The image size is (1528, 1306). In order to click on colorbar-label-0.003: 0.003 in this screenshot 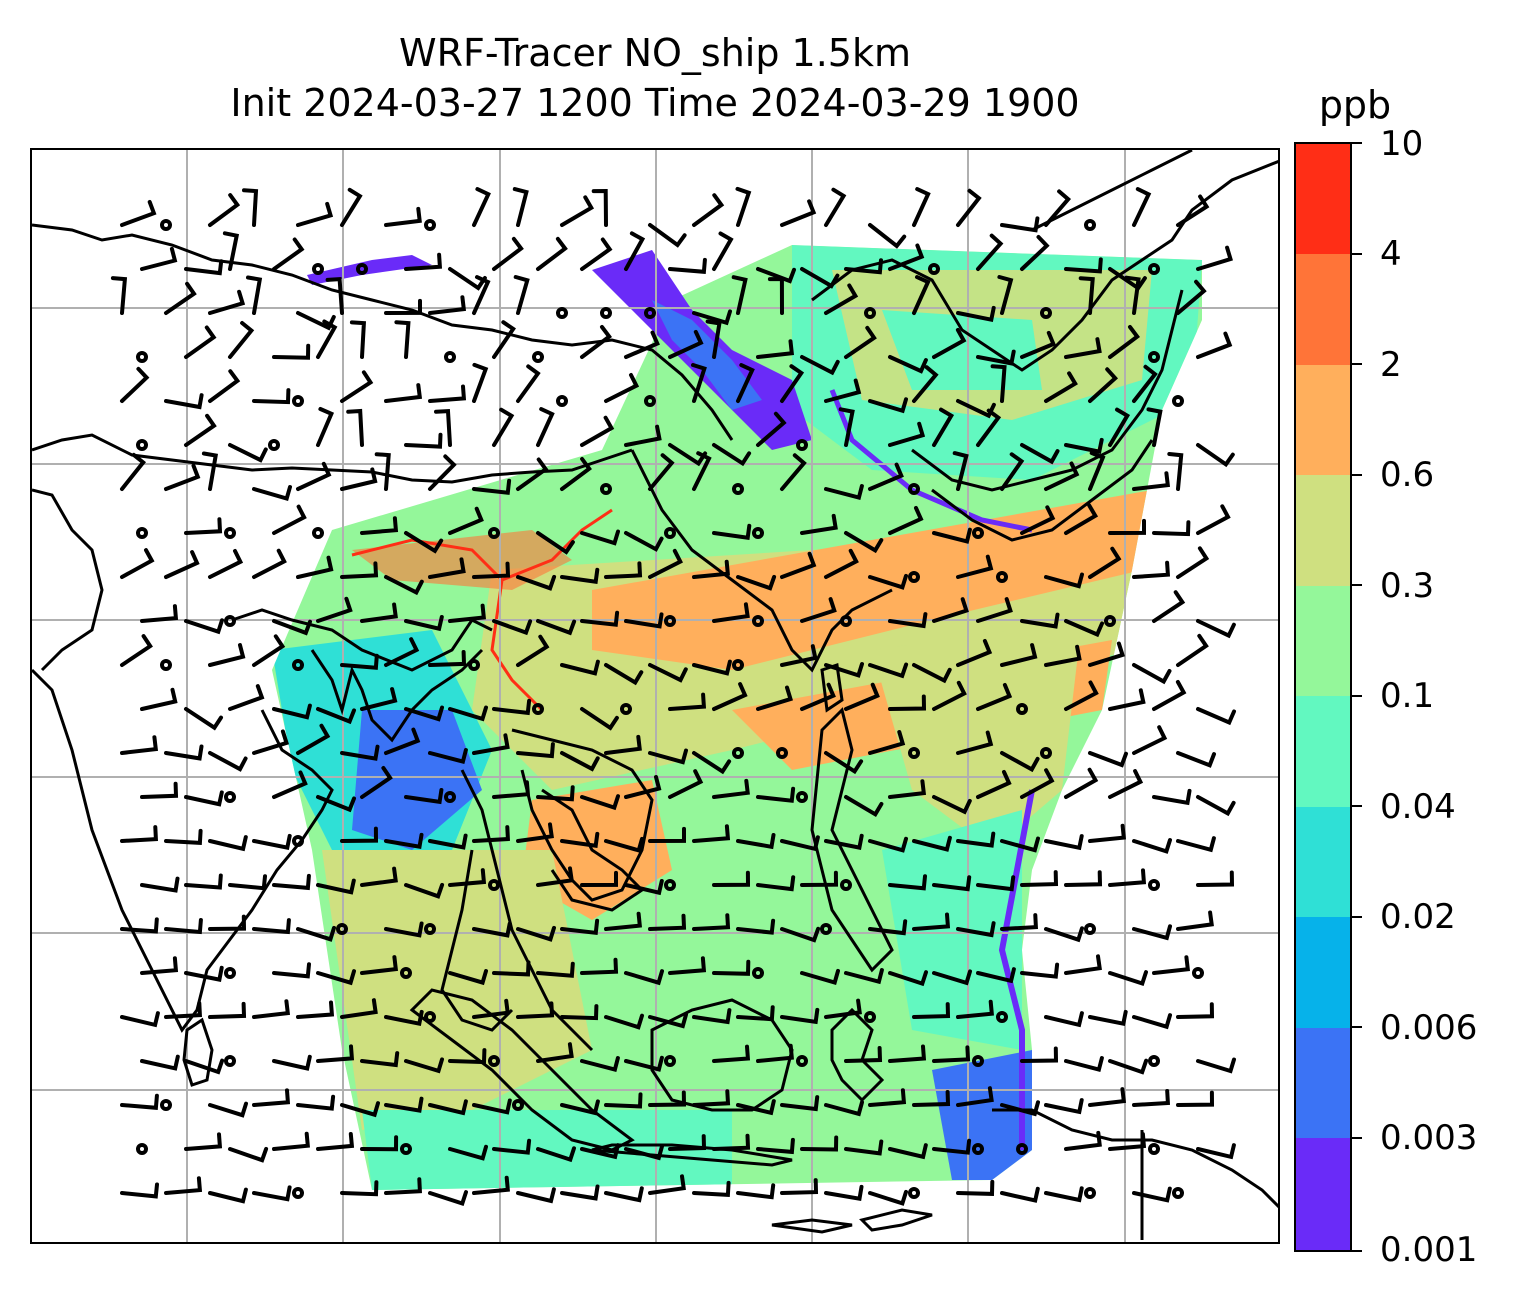, I will do `click(1429, 1138)`.